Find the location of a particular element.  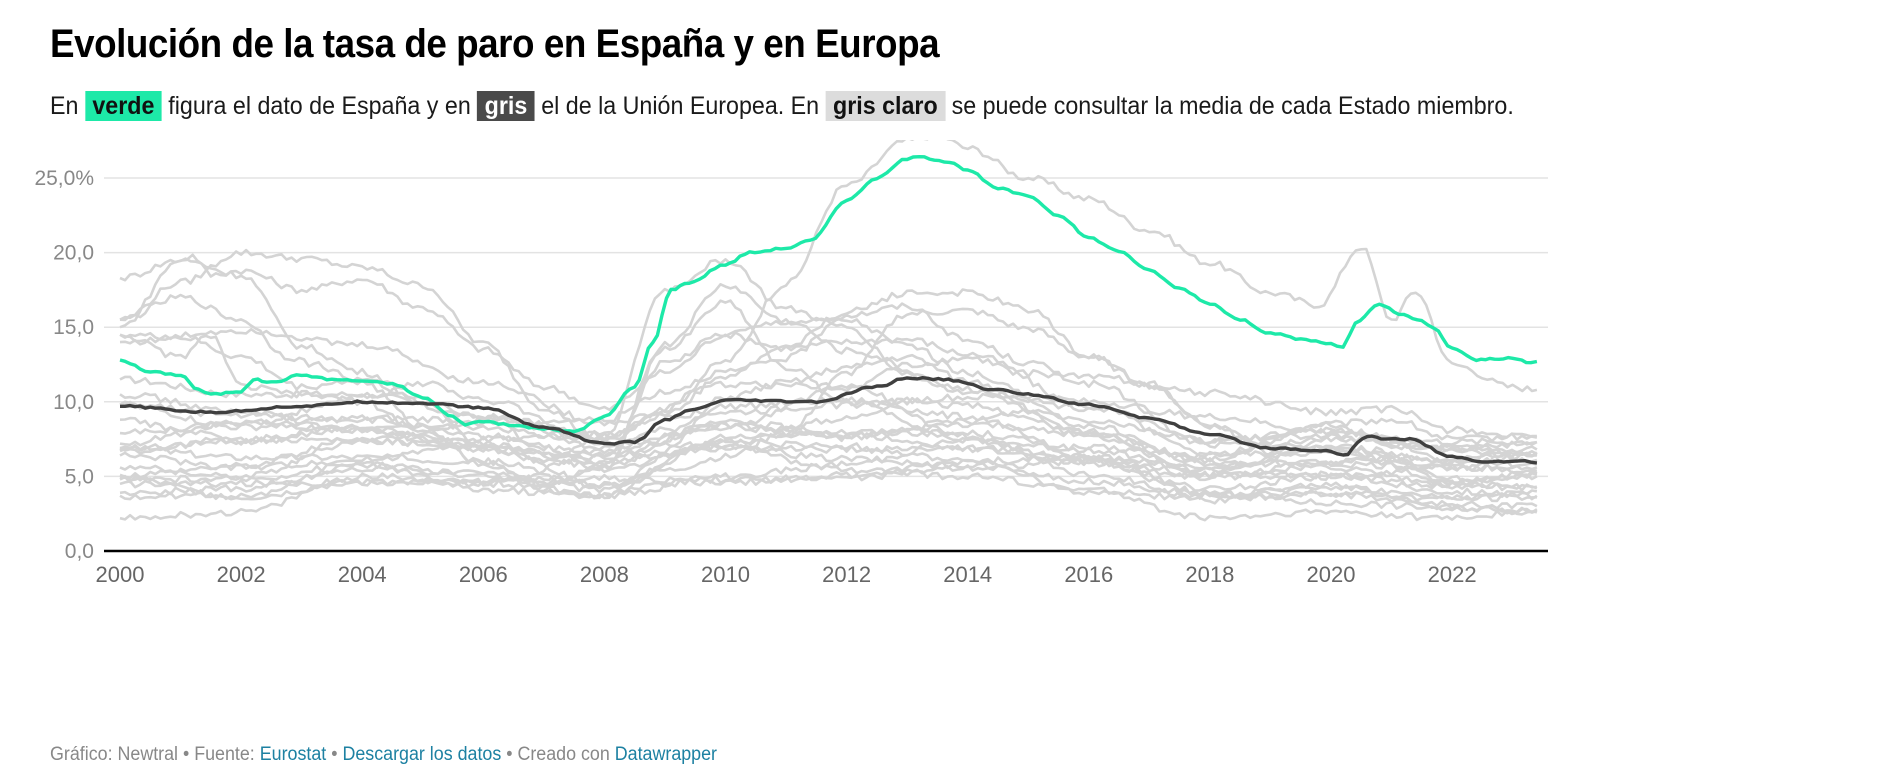

subtitle-text: En is located at coordinates (67, 106).